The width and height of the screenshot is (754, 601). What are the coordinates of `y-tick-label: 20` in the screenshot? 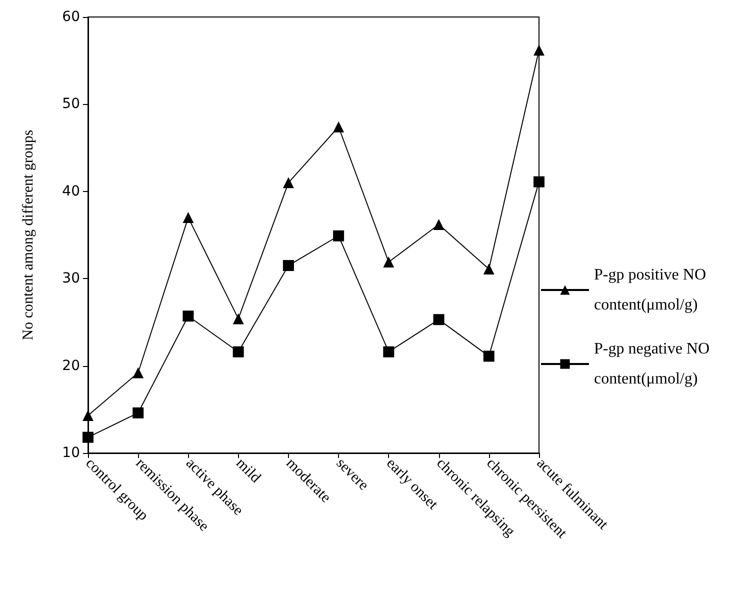 It's located at (71, 366).